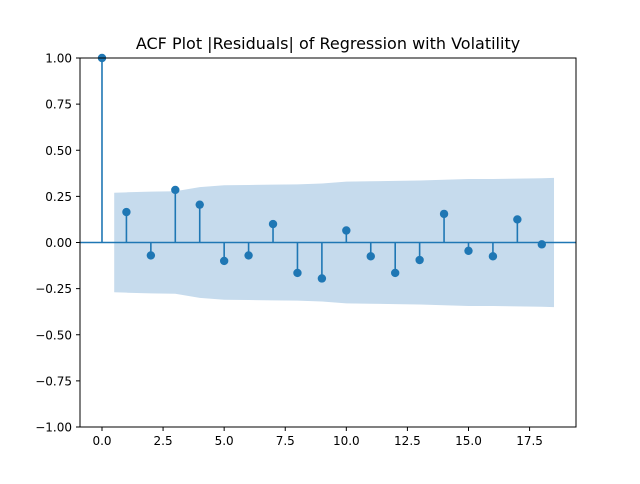 This screenshot has width=640, height=484. Describe the element at coordinates (53, 428) in the screenshot. I see `y-tick-label: −1.00` at that location.